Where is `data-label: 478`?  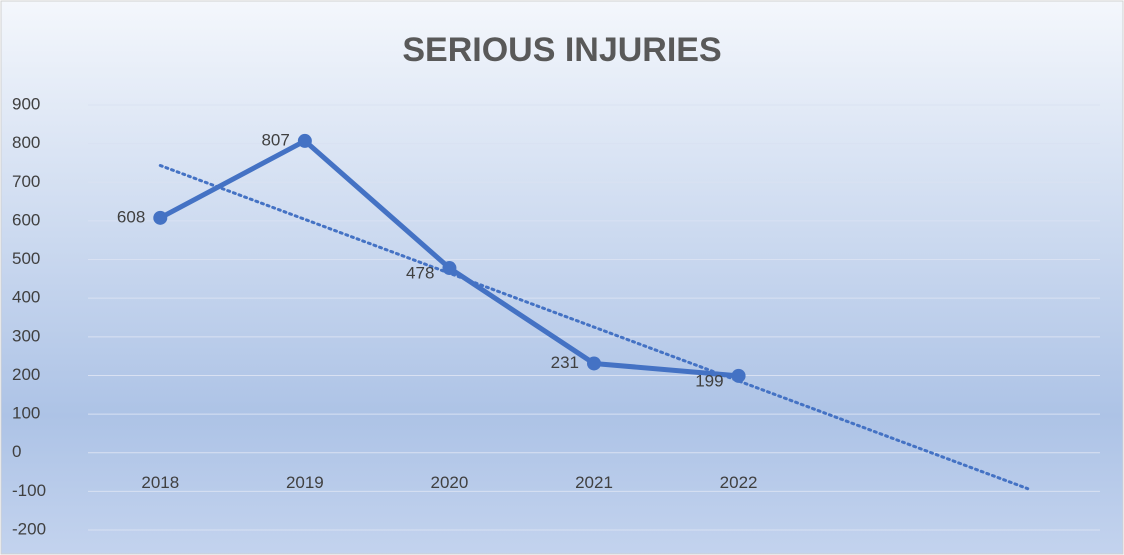
data-label: 478 is located at coordinates (420, 273).